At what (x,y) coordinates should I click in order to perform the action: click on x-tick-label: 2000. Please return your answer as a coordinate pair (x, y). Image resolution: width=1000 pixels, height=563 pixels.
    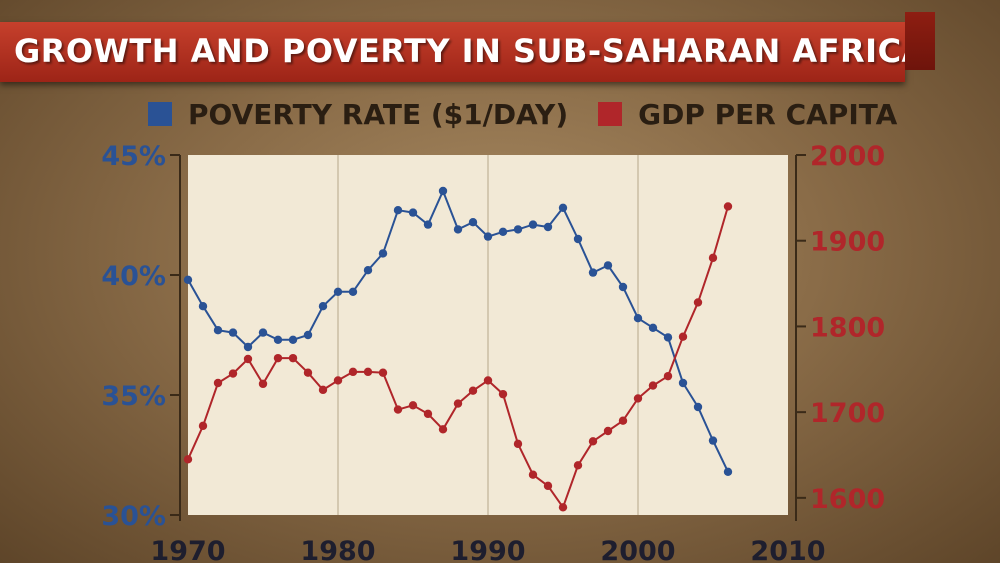
    Looking at the image, I should click on (637, 549).